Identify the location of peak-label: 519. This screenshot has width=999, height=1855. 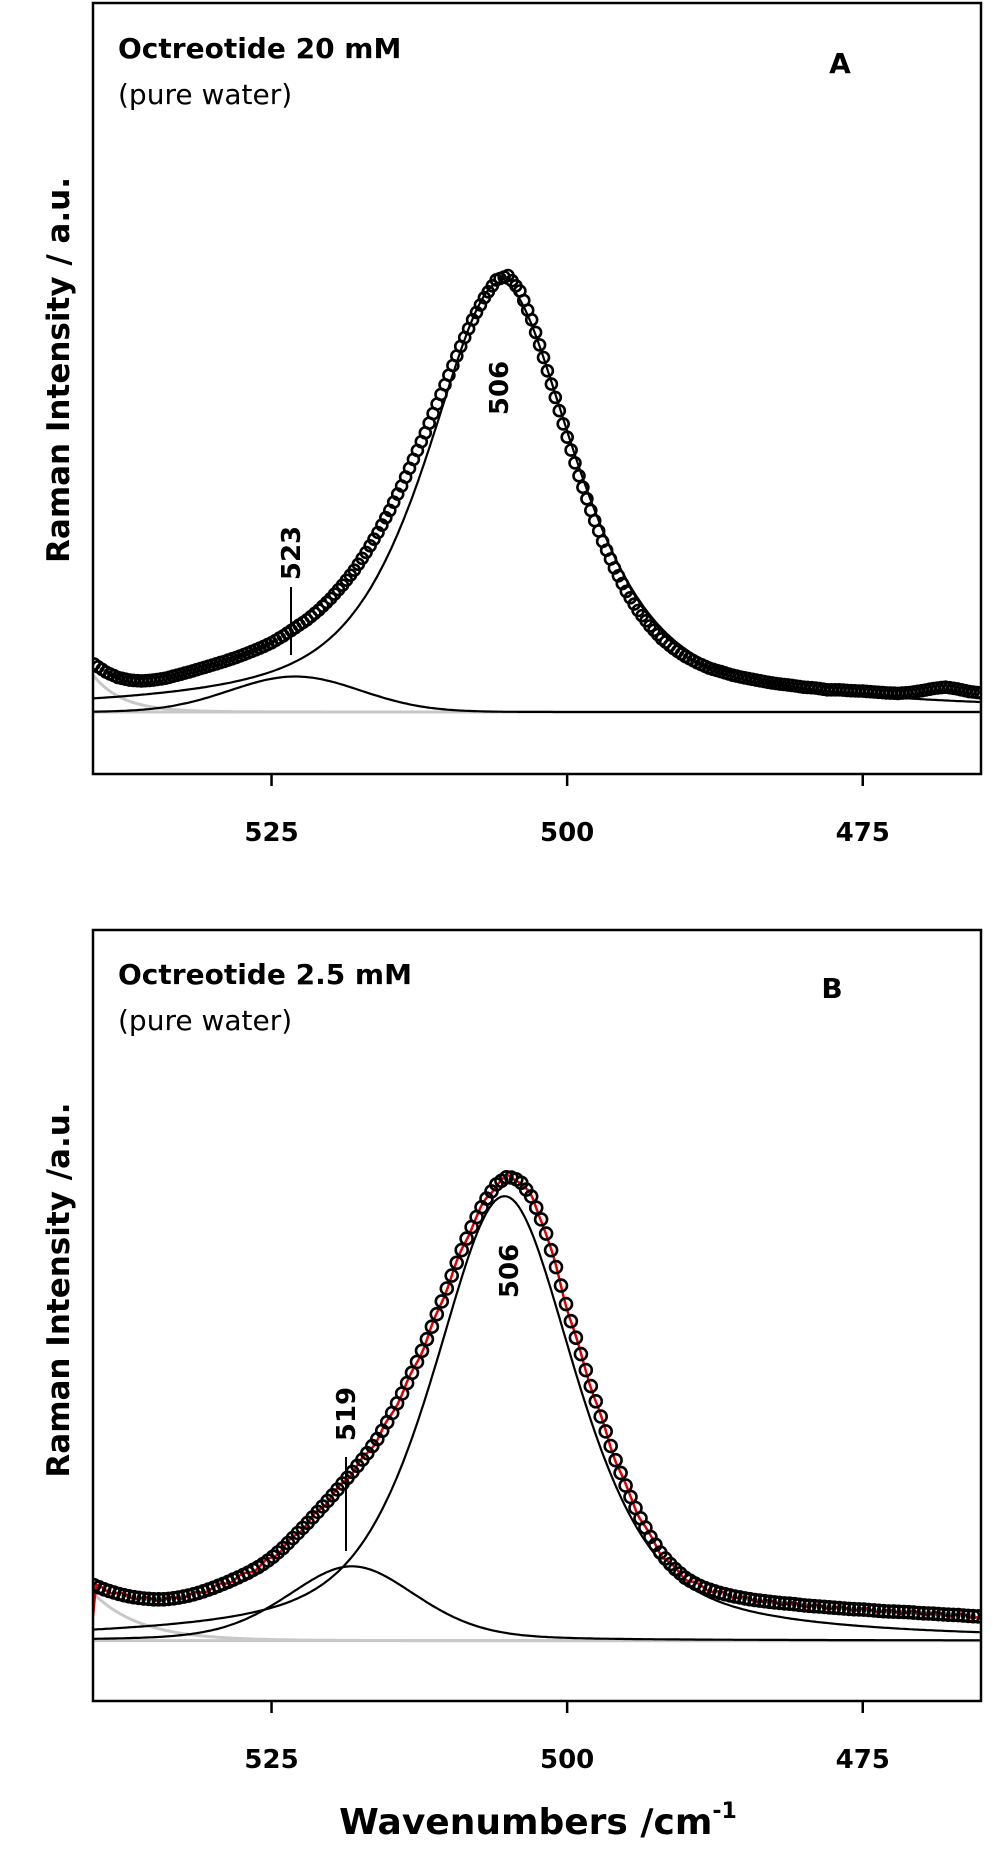
(347, 1414).